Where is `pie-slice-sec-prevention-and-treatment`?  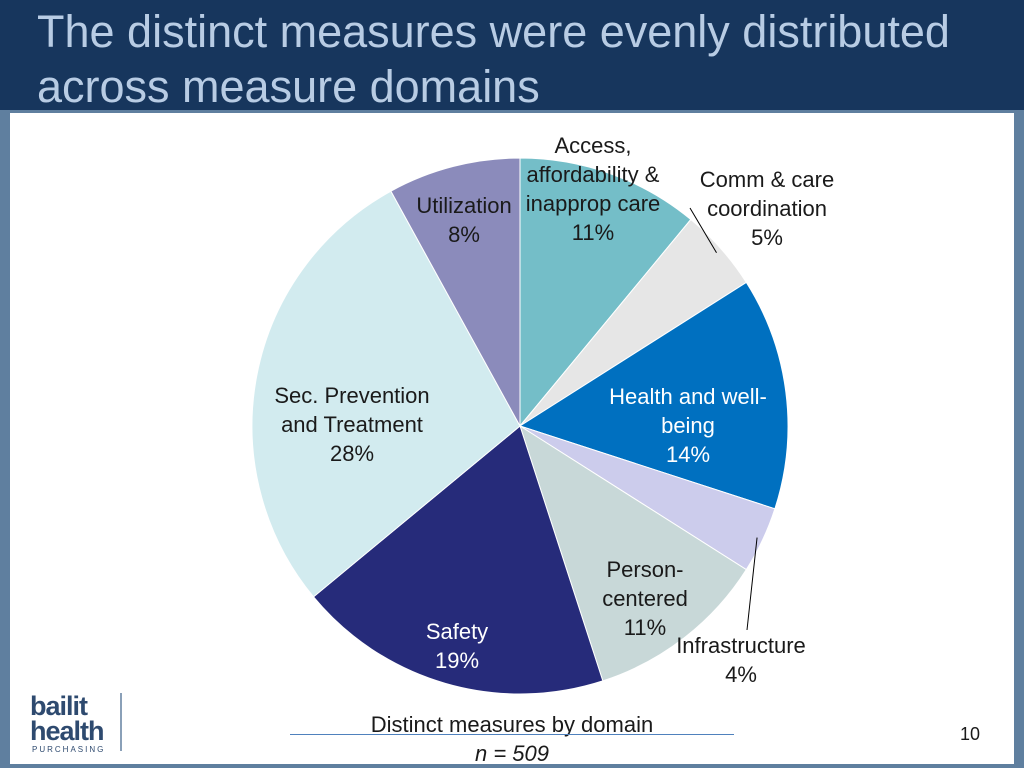 pie-slice-sec-prevention-and-treatment is located at coordinates (386, 394).